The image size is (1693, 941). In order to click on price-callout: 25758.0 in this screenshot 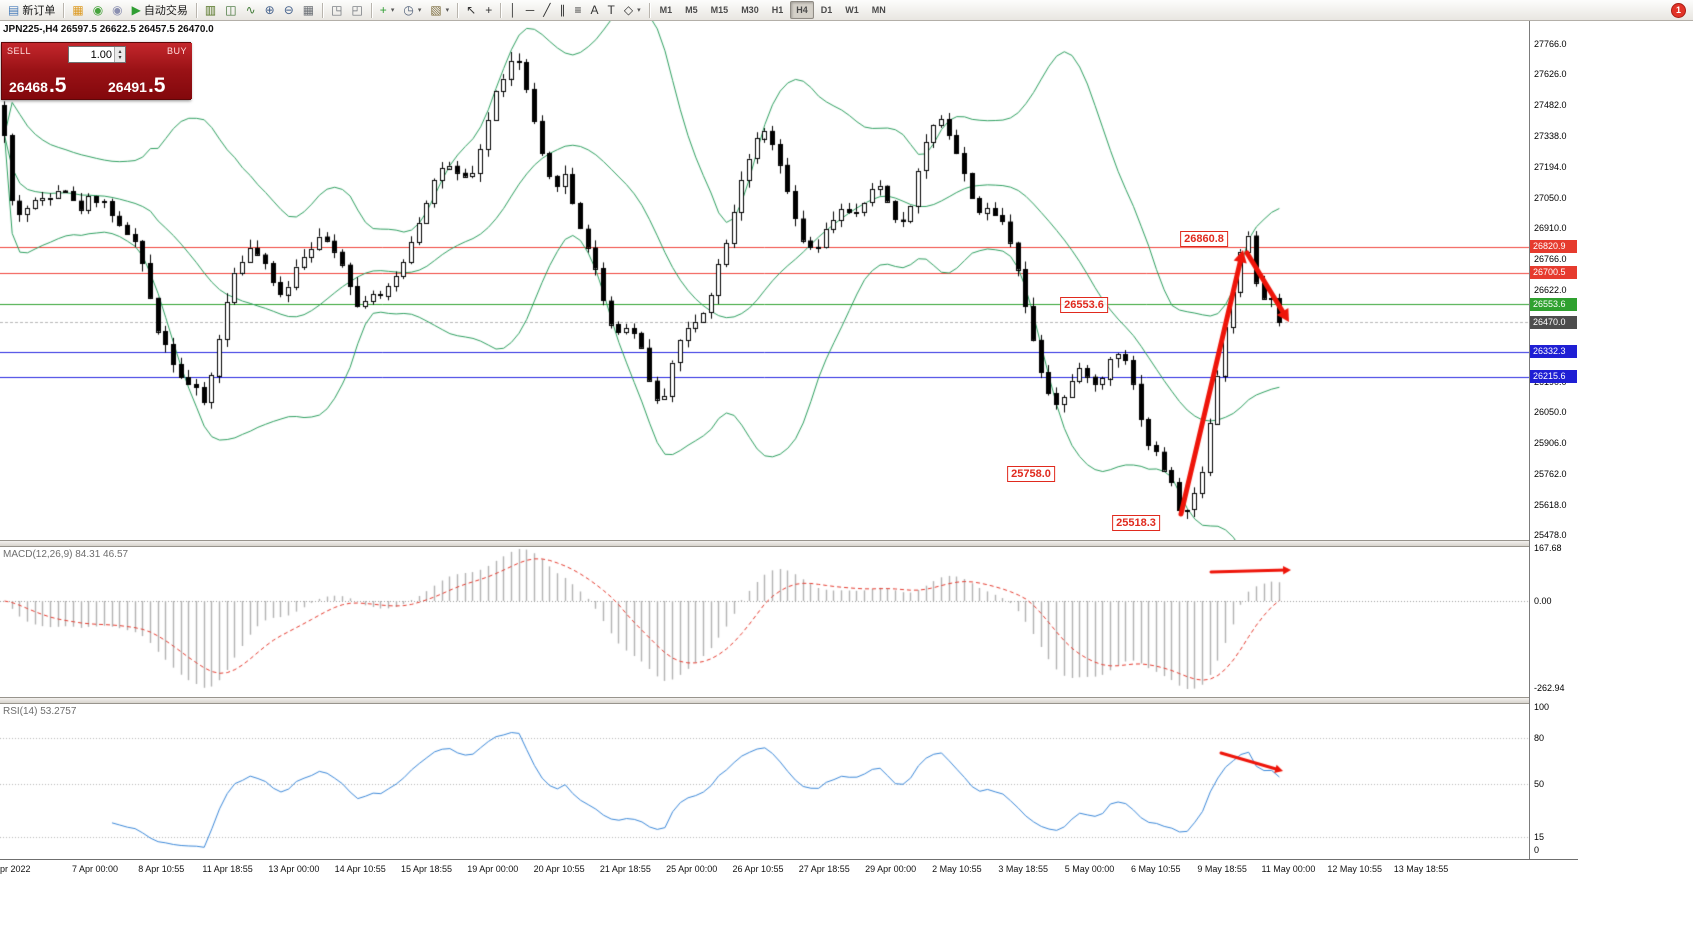, I will do `click(1031, 474)`.